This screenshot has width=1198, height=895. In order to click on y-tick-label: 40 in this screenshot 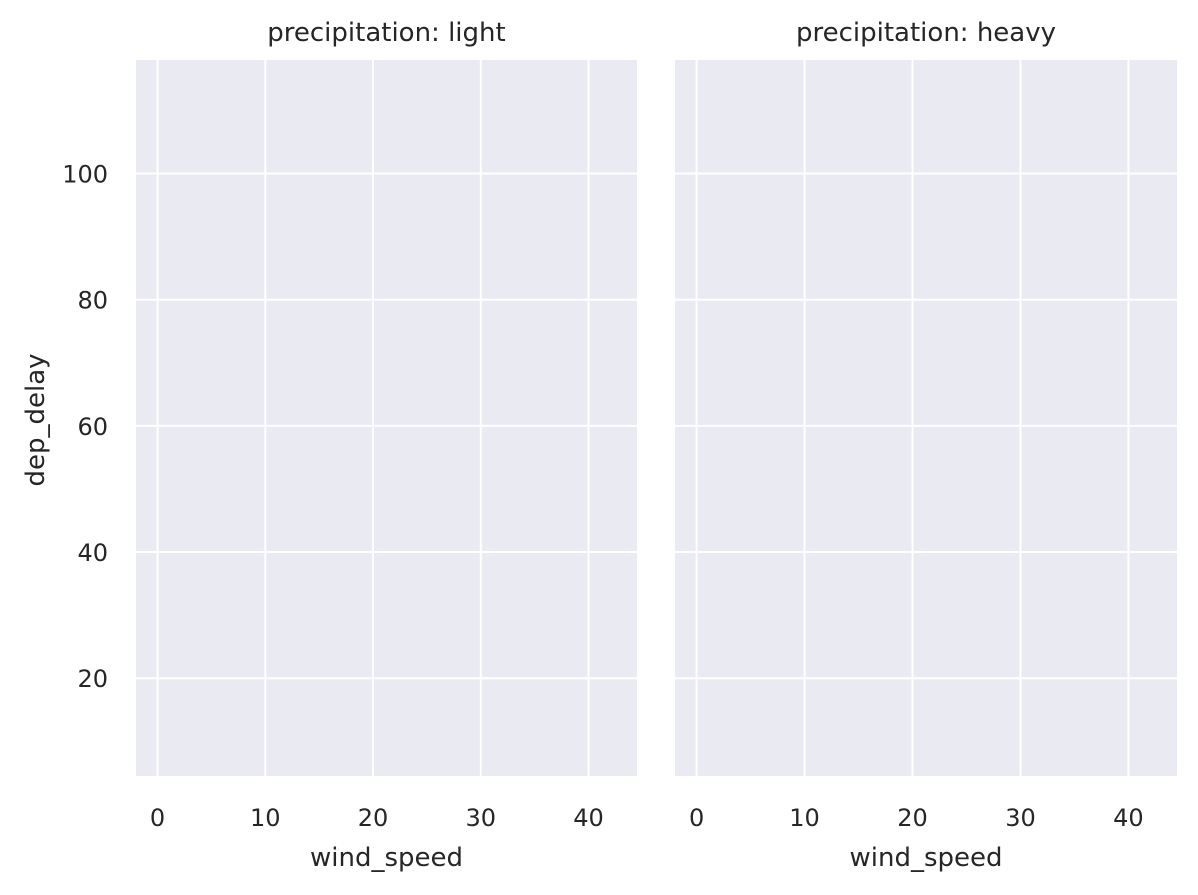, I will do `click(92, 553)`.